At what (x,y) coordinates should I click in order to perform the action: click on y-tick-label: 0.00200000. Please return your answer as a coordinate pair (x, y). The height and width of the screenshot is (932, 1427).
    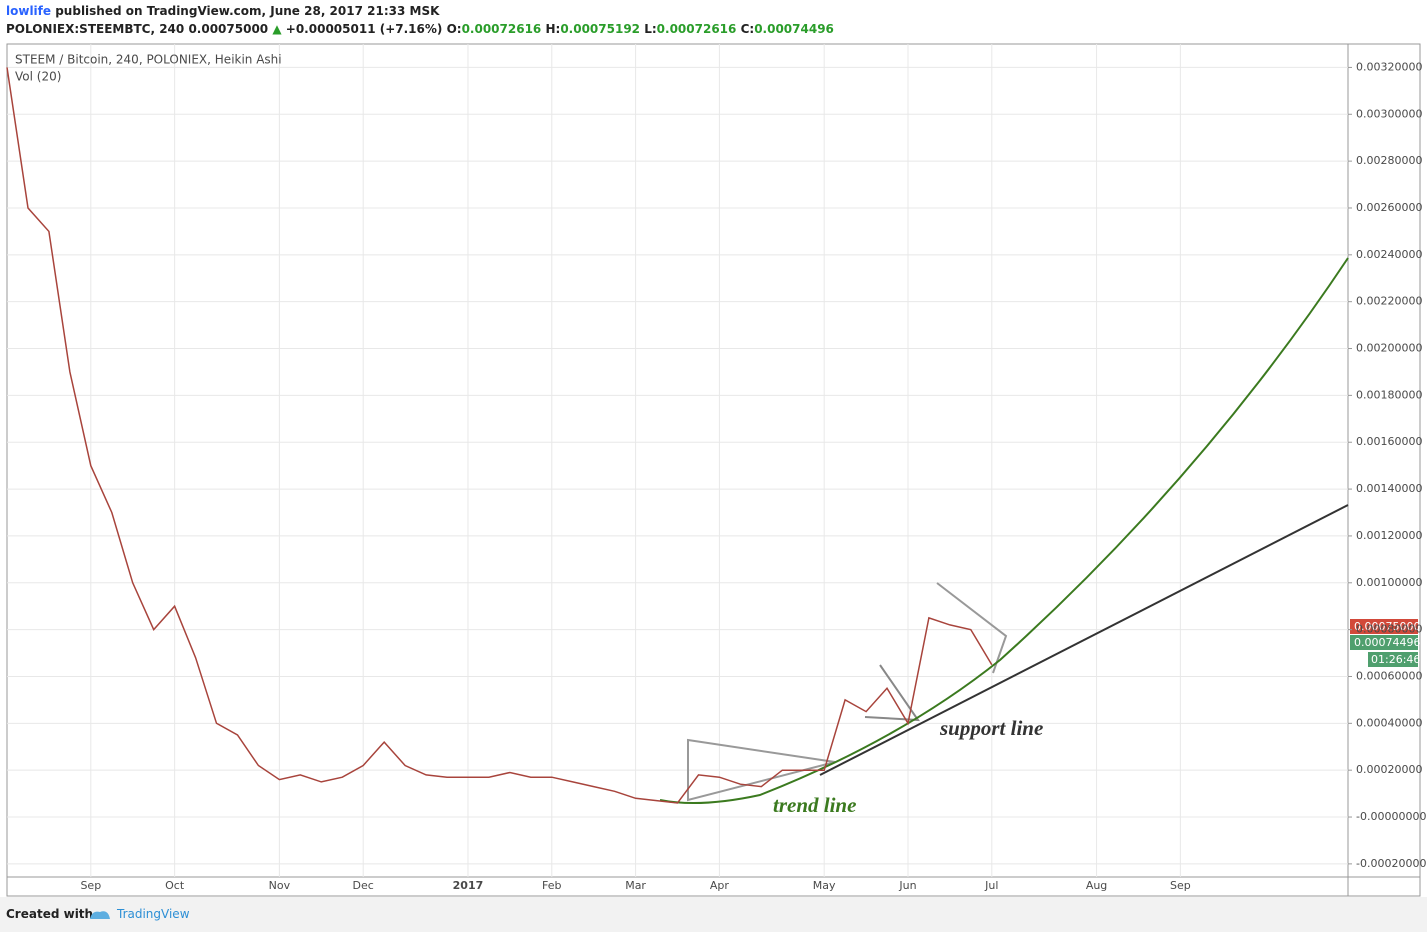
    Looking at the image, I should click on (1389, 348).